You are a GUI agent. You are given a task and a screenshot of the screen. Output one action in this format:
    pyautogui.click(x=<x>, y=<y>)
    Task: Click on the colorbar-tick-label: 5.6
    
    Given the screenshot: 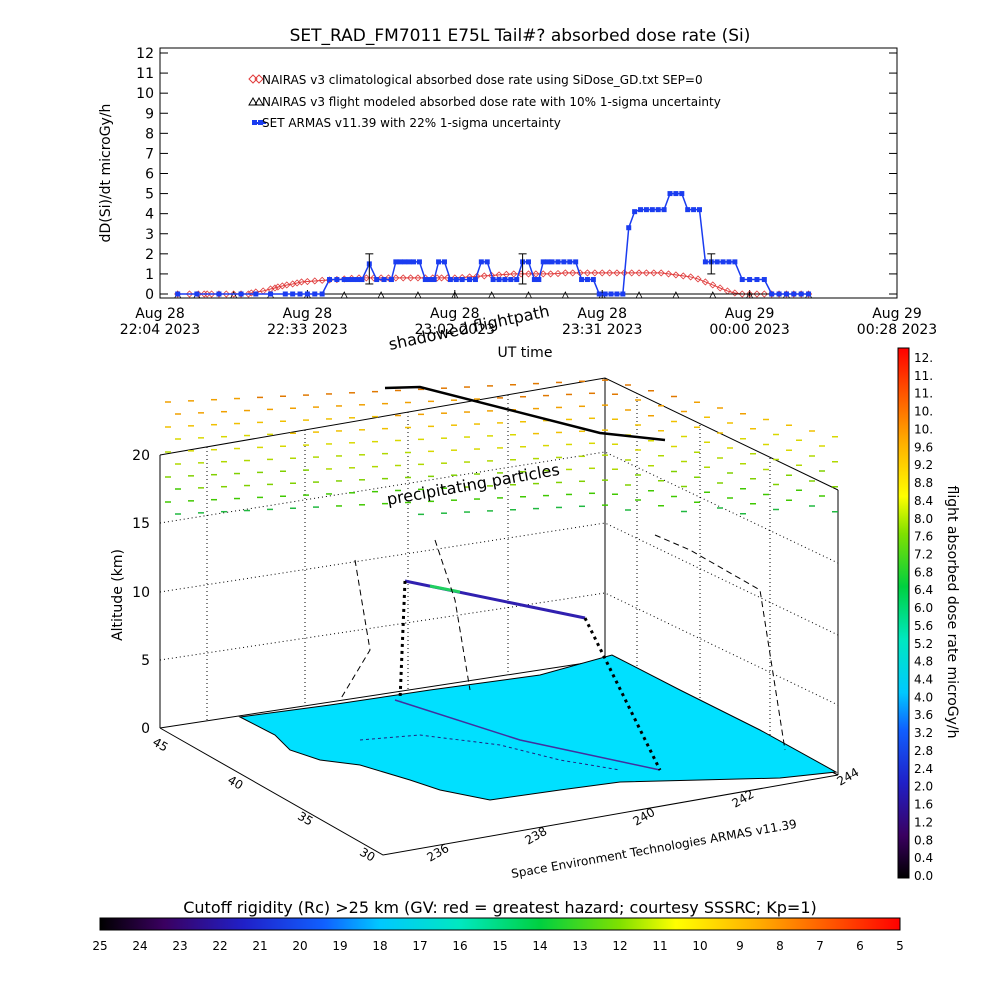 What is the action you would take?
    pyautogui.click(x=923, y=626)
    